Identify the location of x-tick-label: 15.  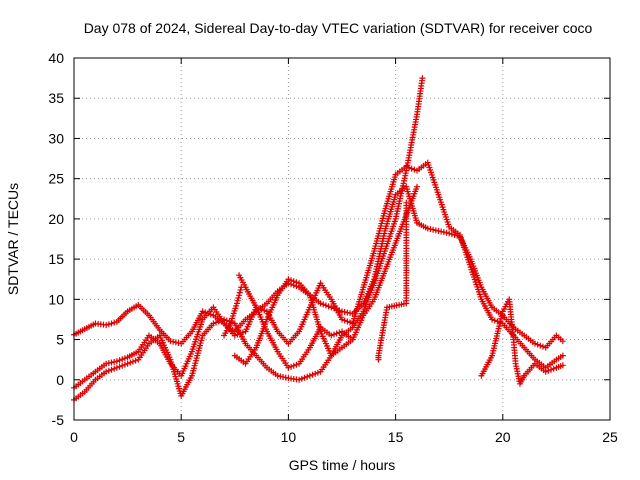
(396, 437).